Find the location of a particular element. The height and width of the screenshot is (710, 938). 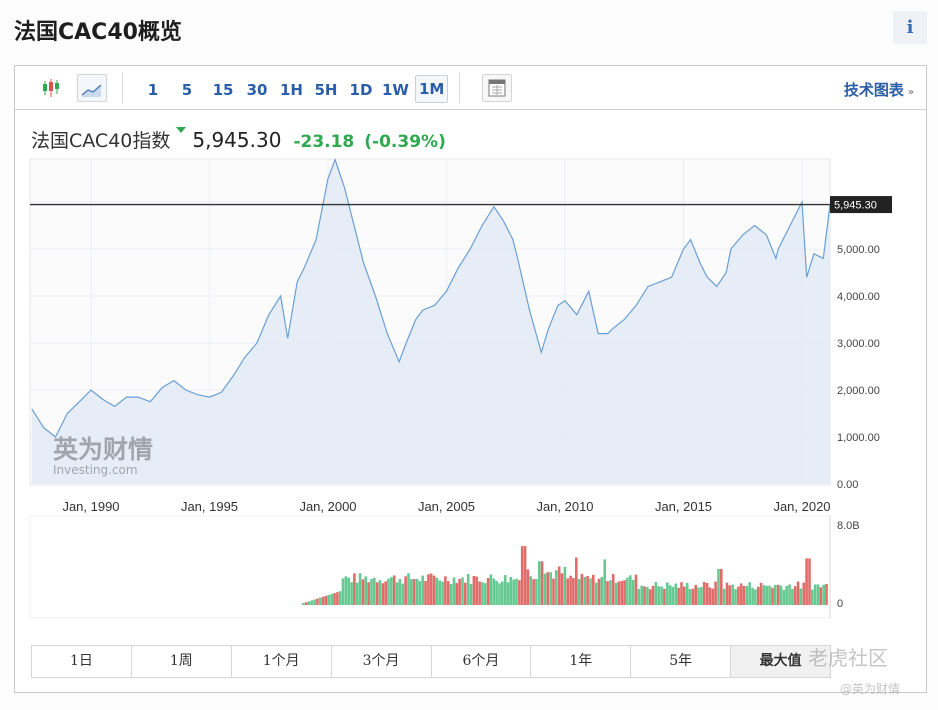

quote-header: 法国CAC40指数 5,945.30 -23.18 (-0.39%) is located at coordinates (243, 139).